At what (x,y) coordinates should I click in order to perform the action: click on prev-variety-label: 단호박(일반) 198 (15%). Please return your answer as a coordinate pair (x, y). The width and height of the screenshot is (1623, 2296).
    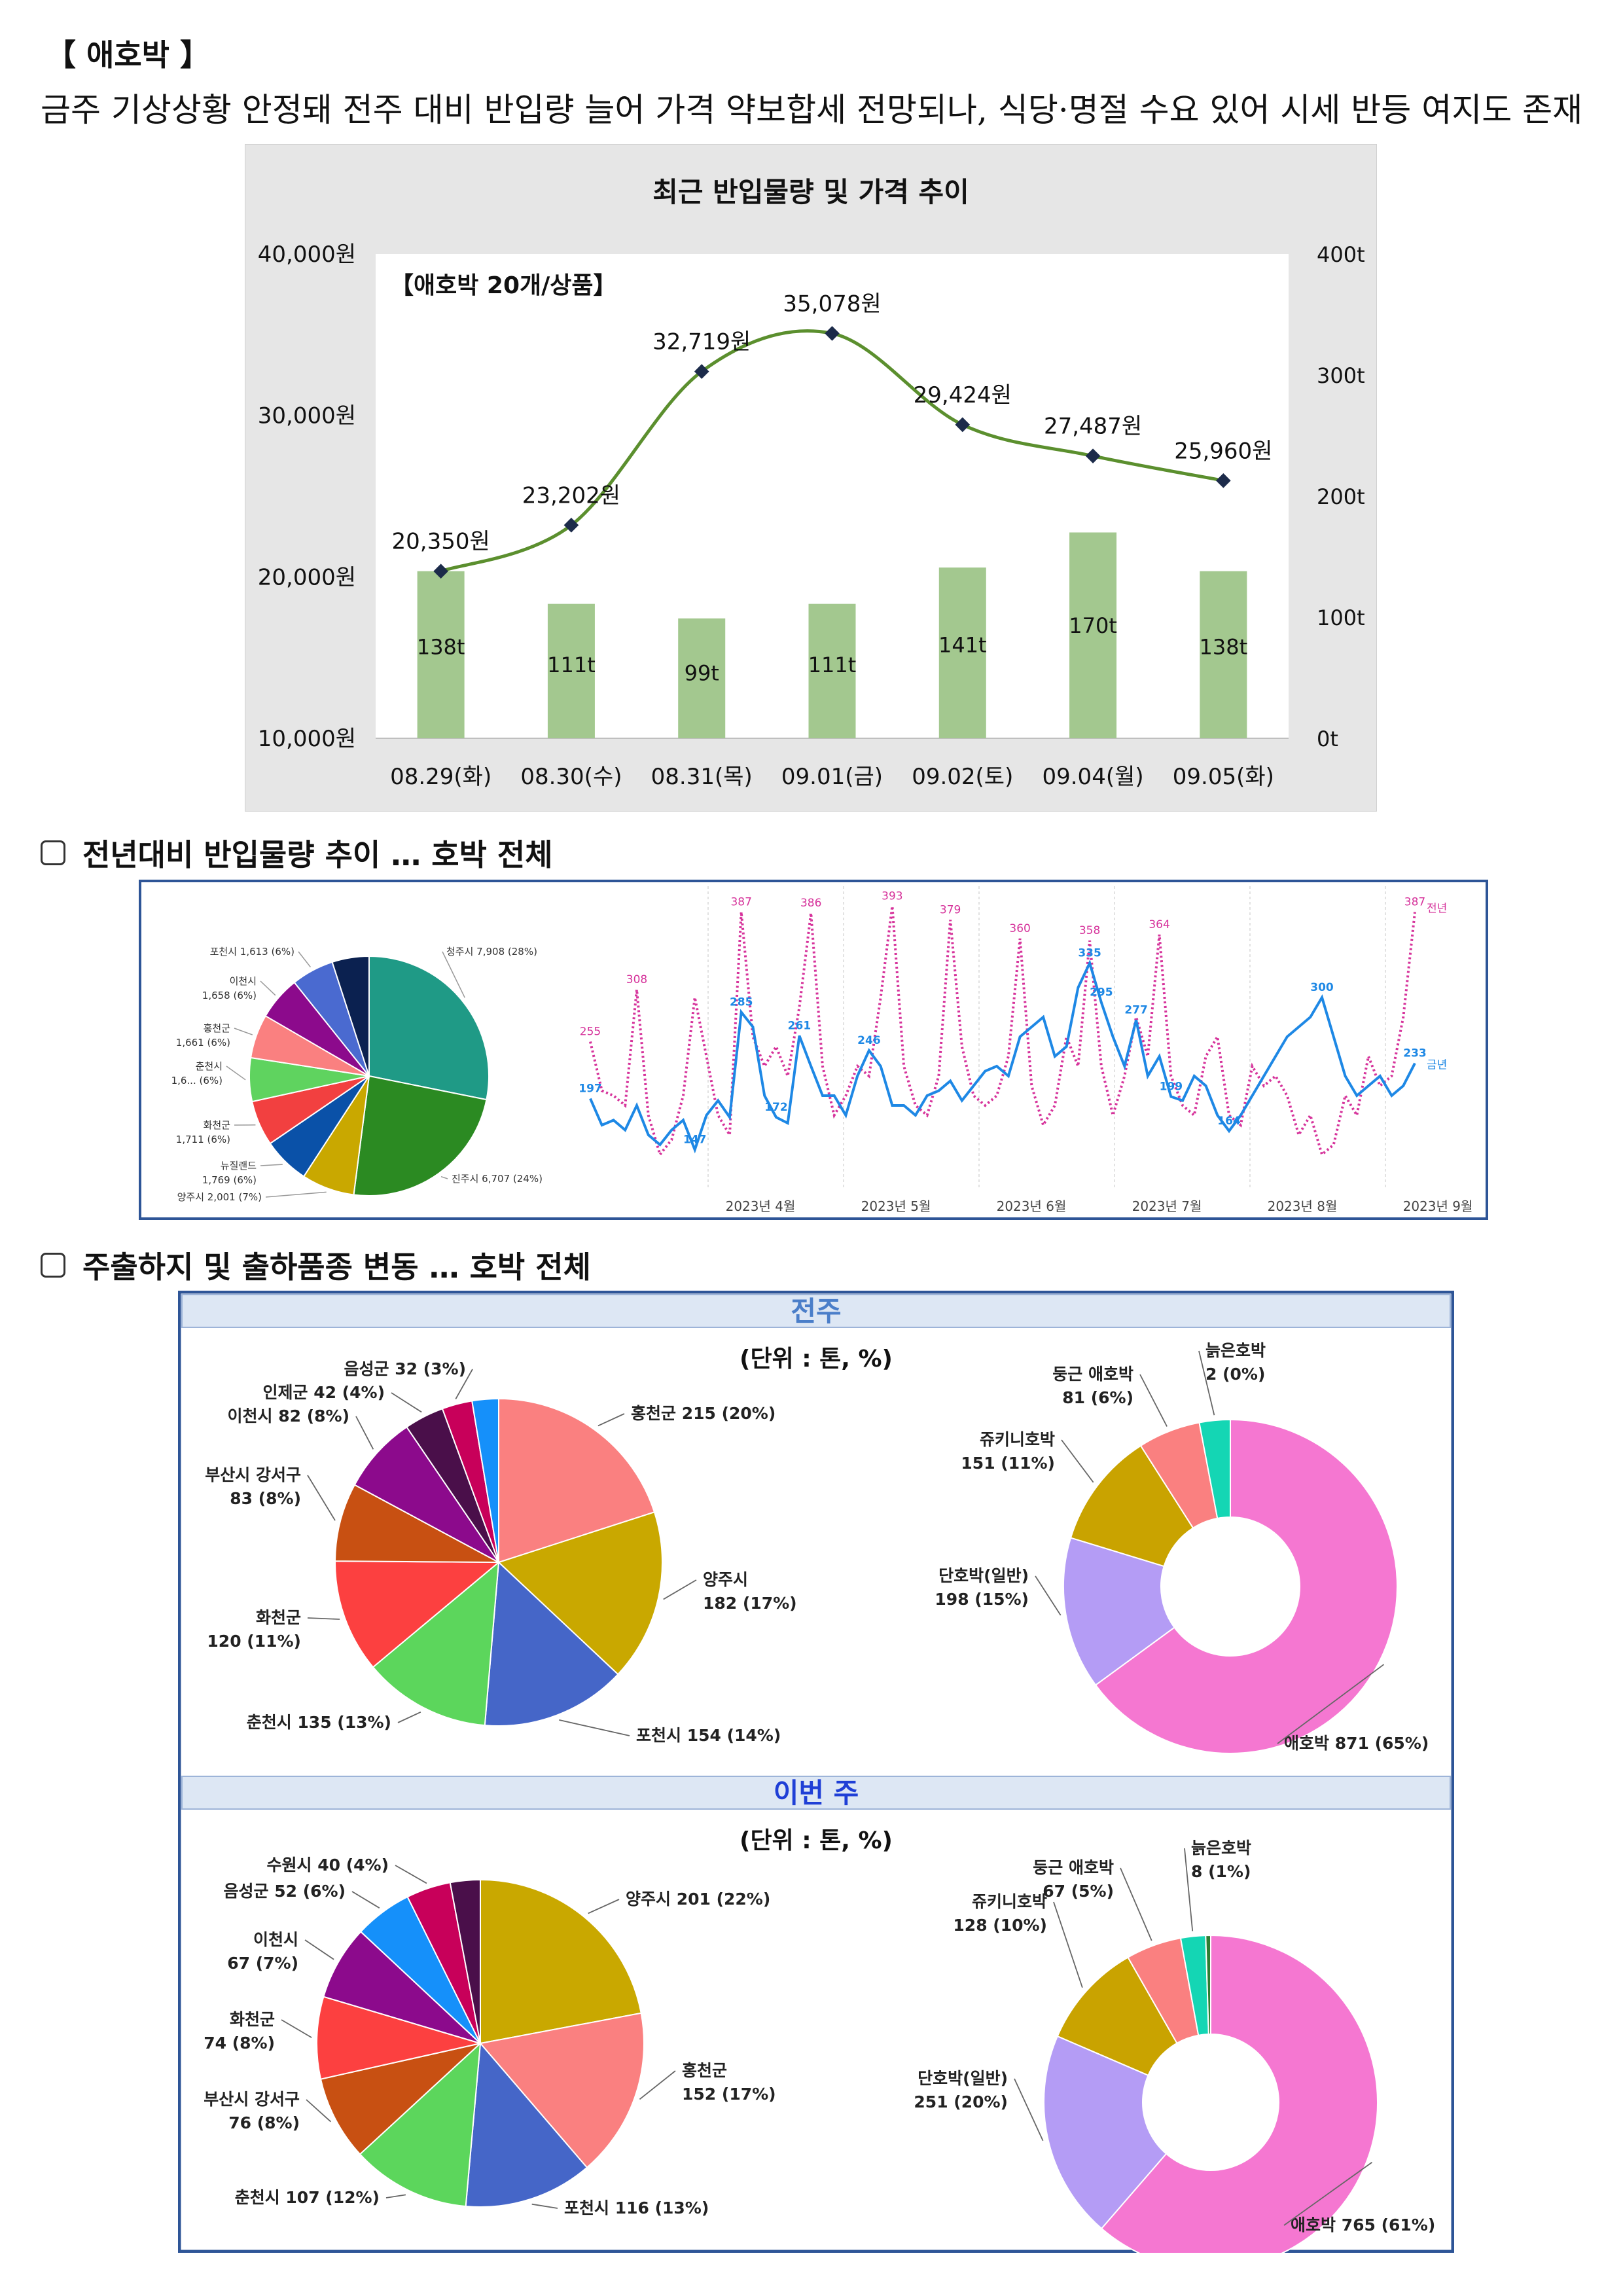
    Looking at the image, I should click on (982, 1587).